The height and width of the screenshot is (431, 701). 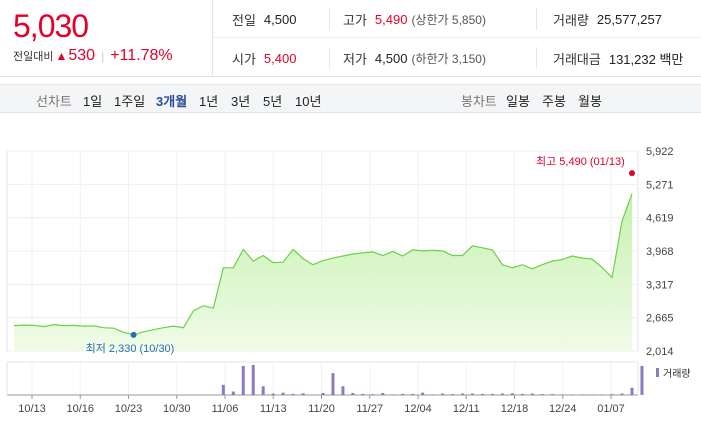 I want to click on x-tick-label: 01/07, so click(x=611, y=409).